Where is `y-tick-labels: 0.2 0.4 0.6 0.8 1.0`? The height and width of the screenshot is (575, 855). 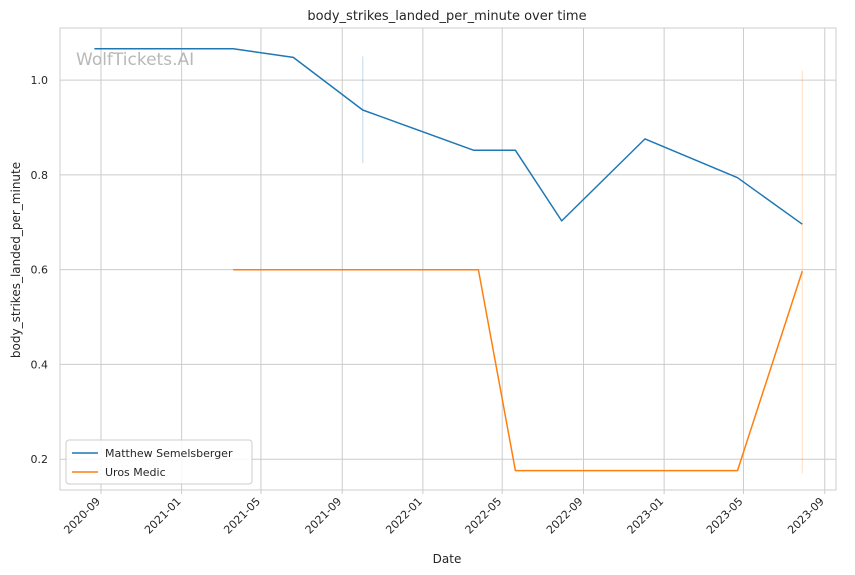
y-tick-labels: 0.2 0.4 0.6 0.8 1.0 is located at coordinates (40, 270).